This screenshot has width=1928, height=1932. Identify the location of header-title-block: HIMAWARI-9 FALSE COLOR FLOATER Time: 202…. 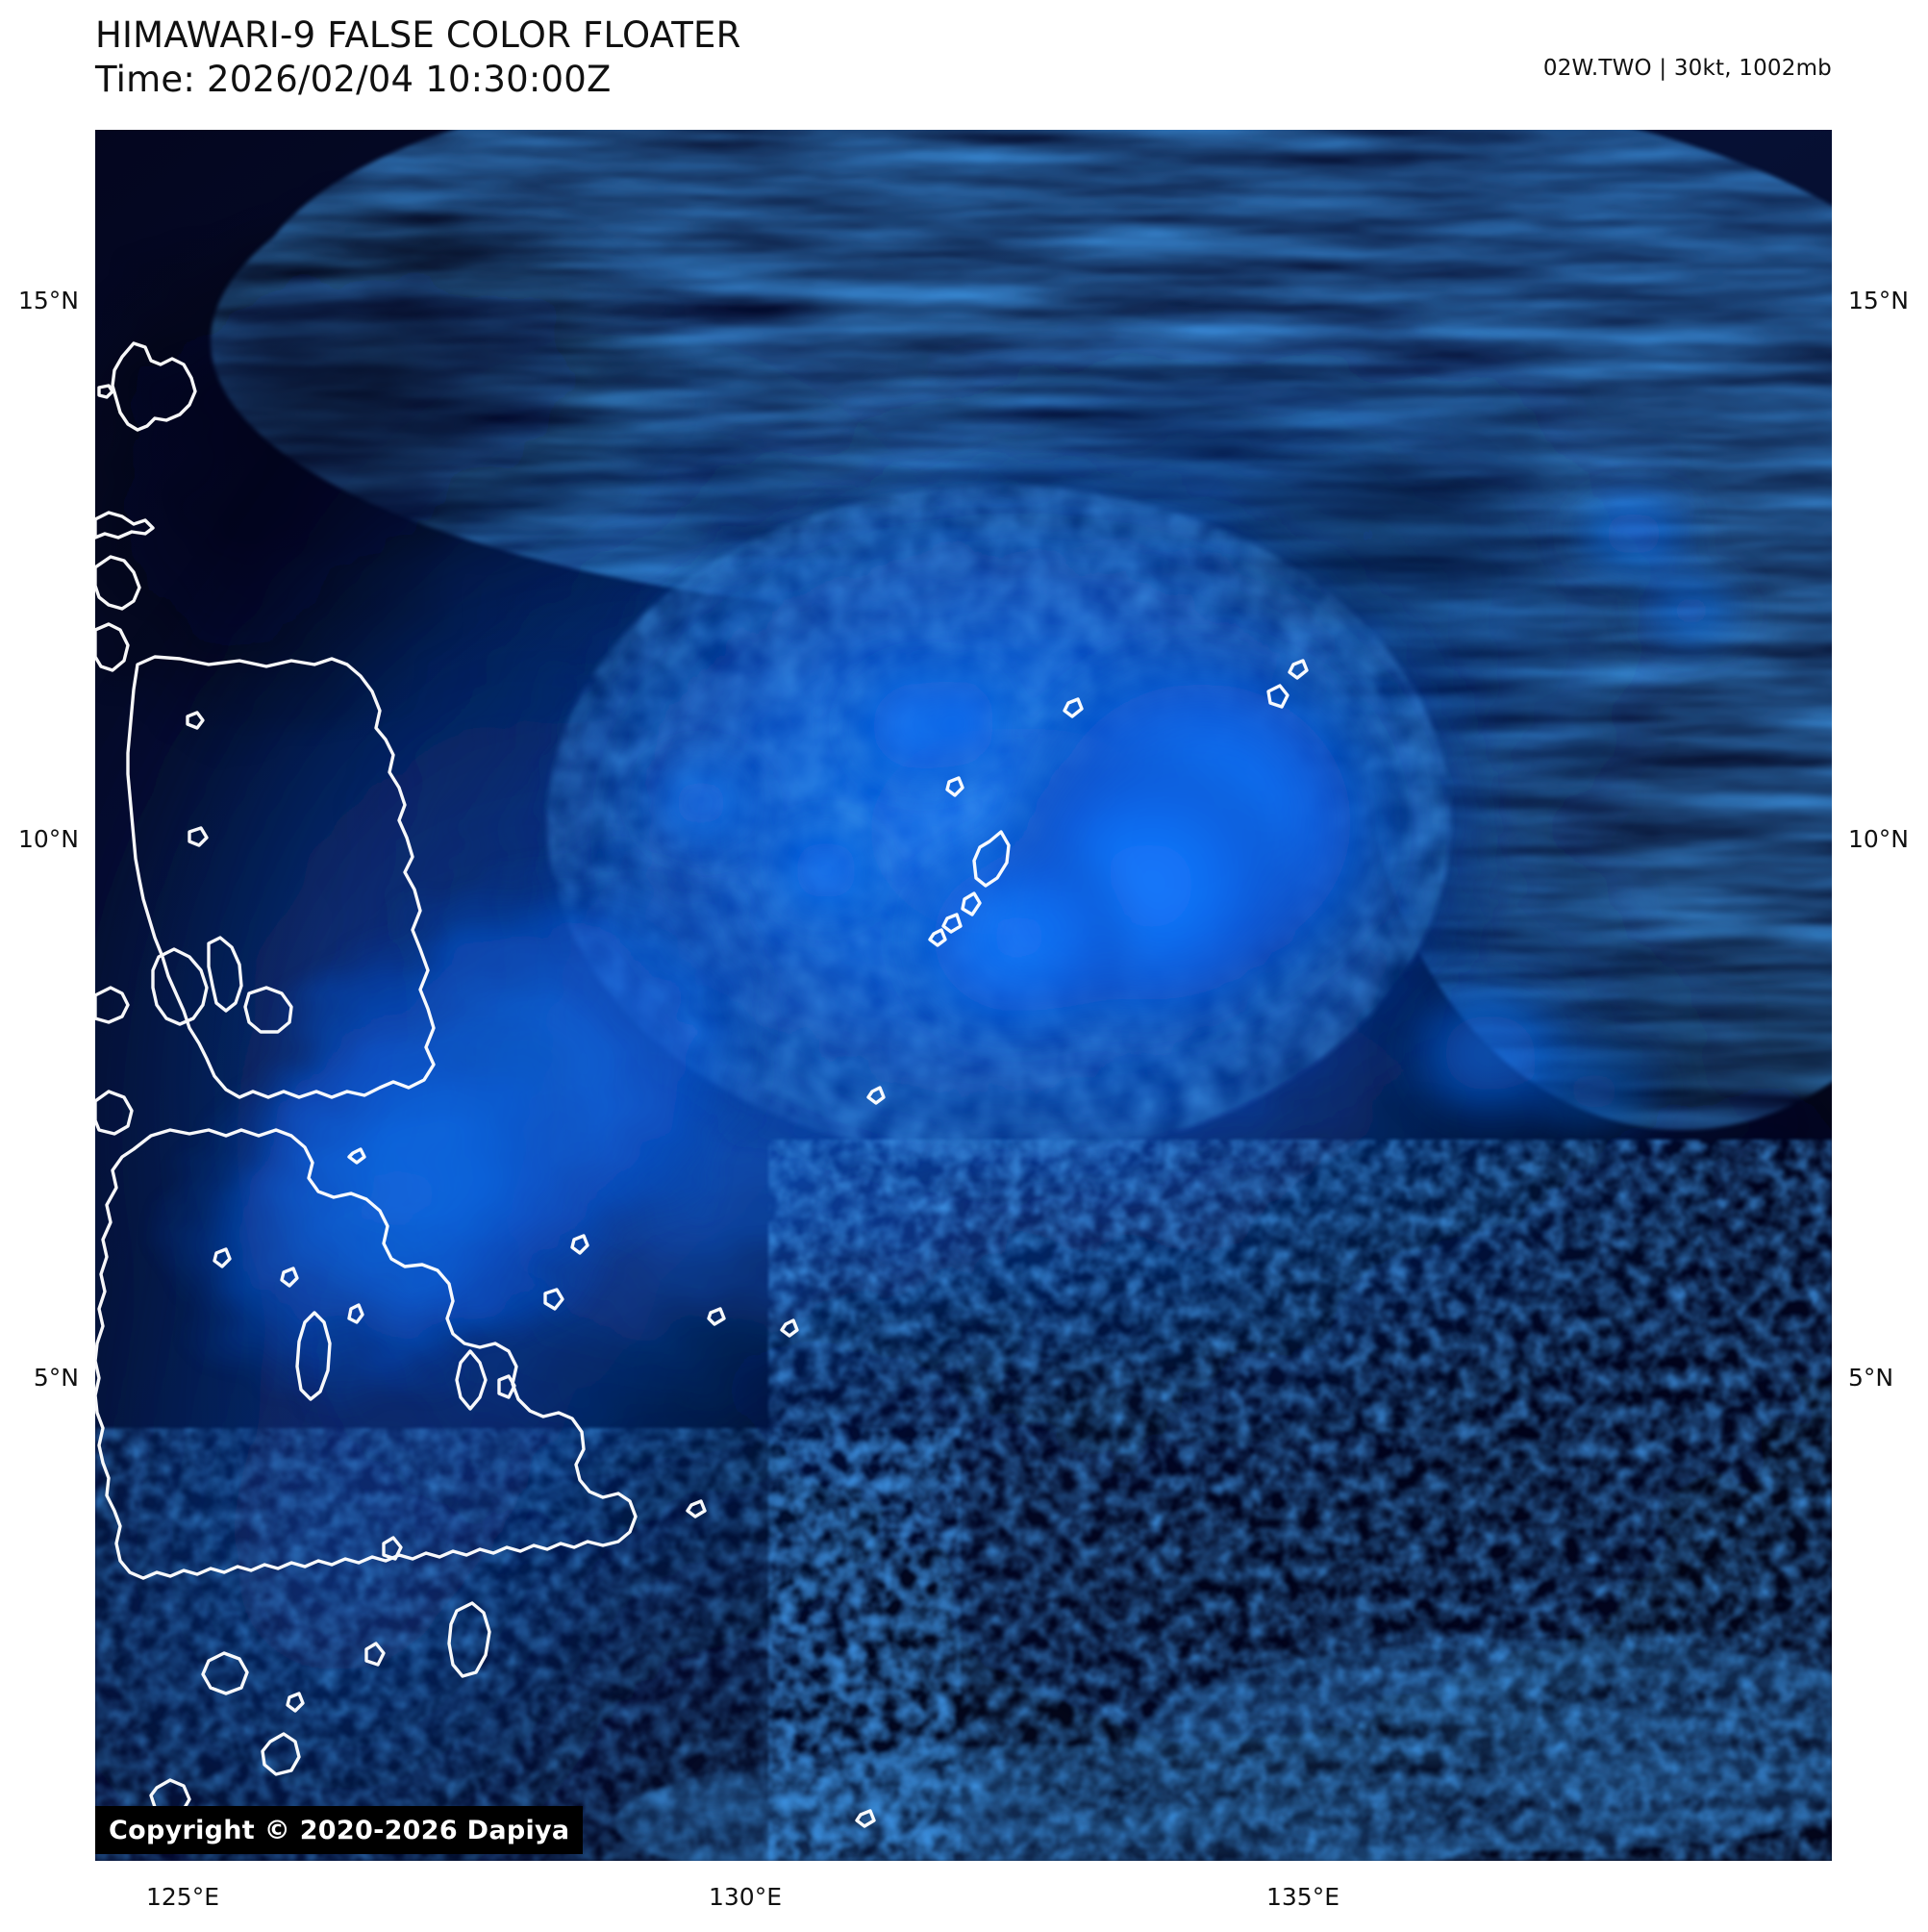
(418, 57).